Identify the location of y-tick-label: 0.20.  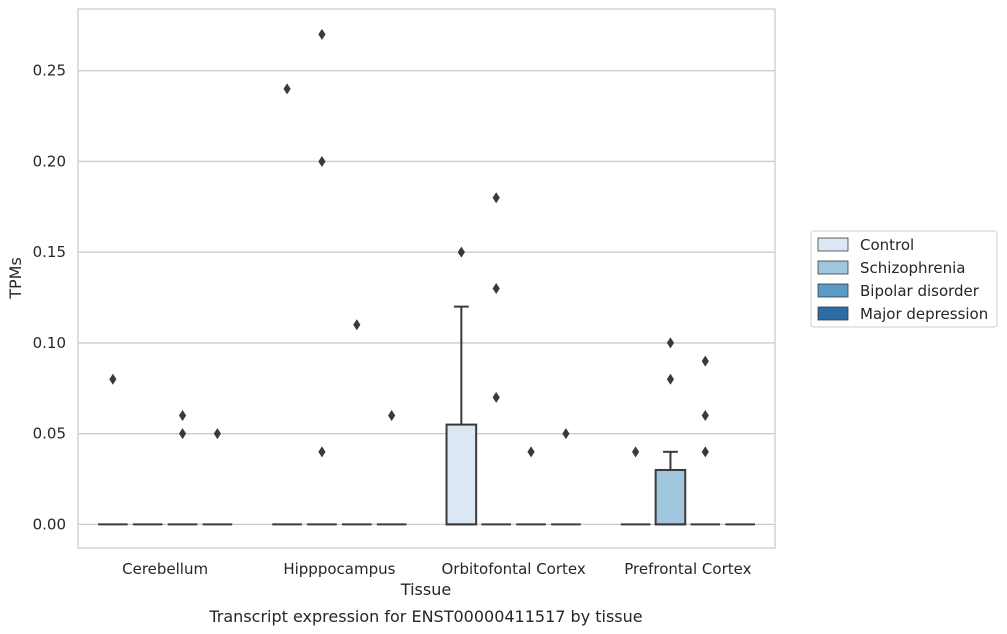
(49, 161).